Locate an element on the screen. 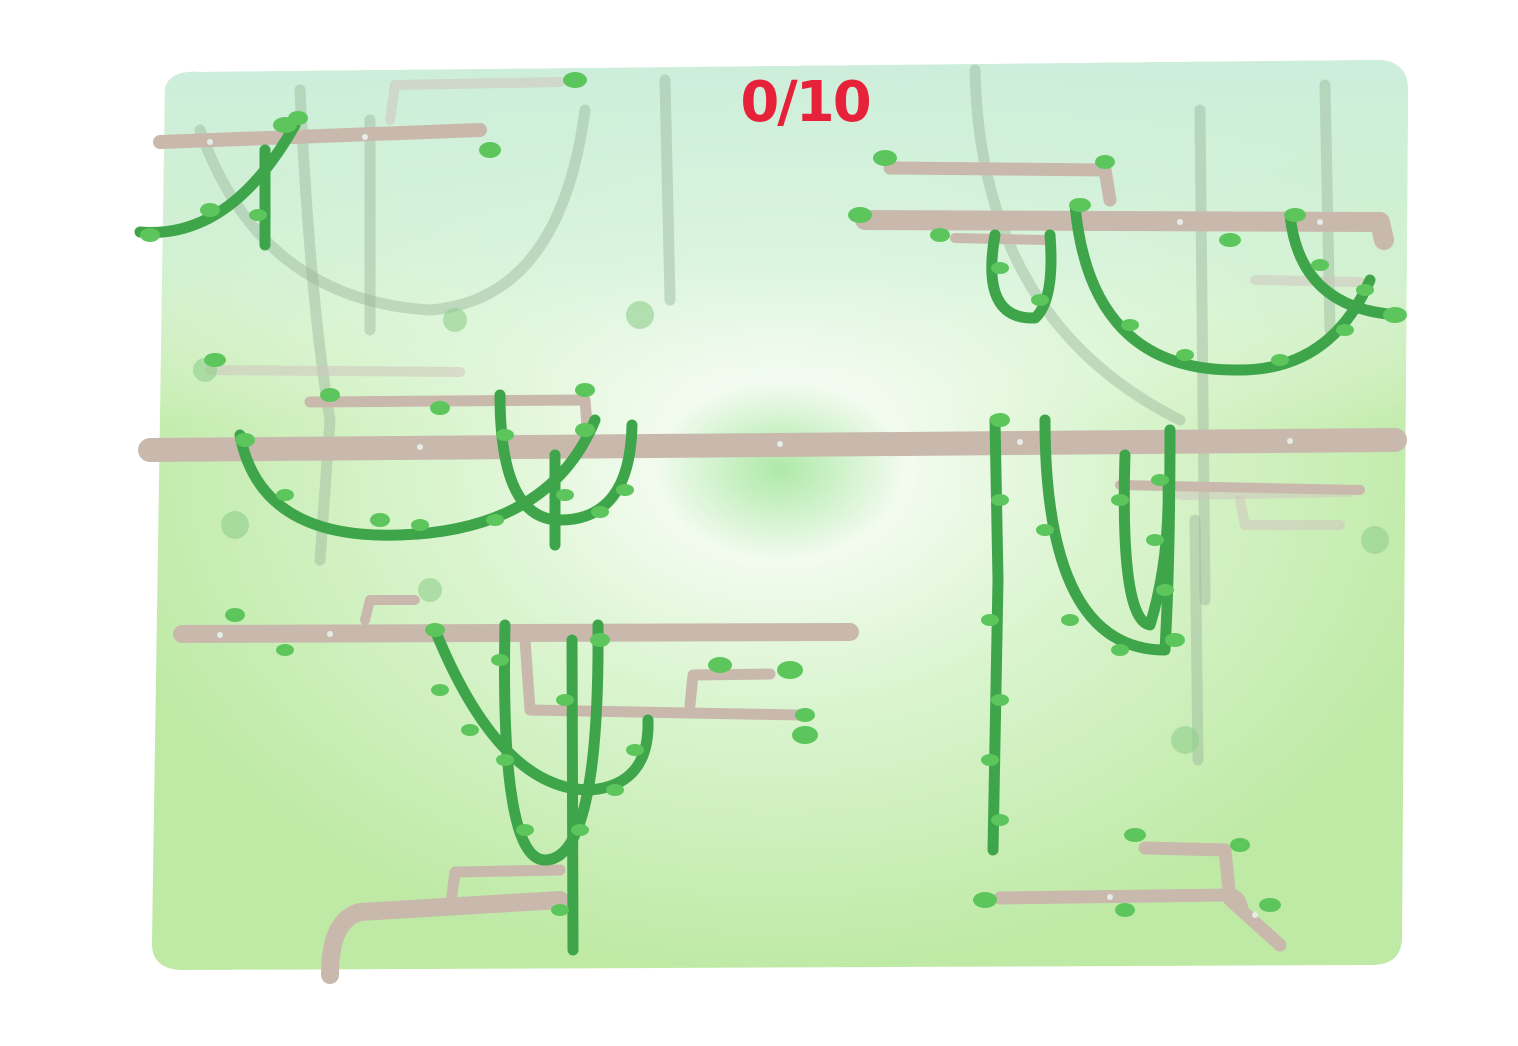  vine-lower-u is located at coordinates (551, 742).